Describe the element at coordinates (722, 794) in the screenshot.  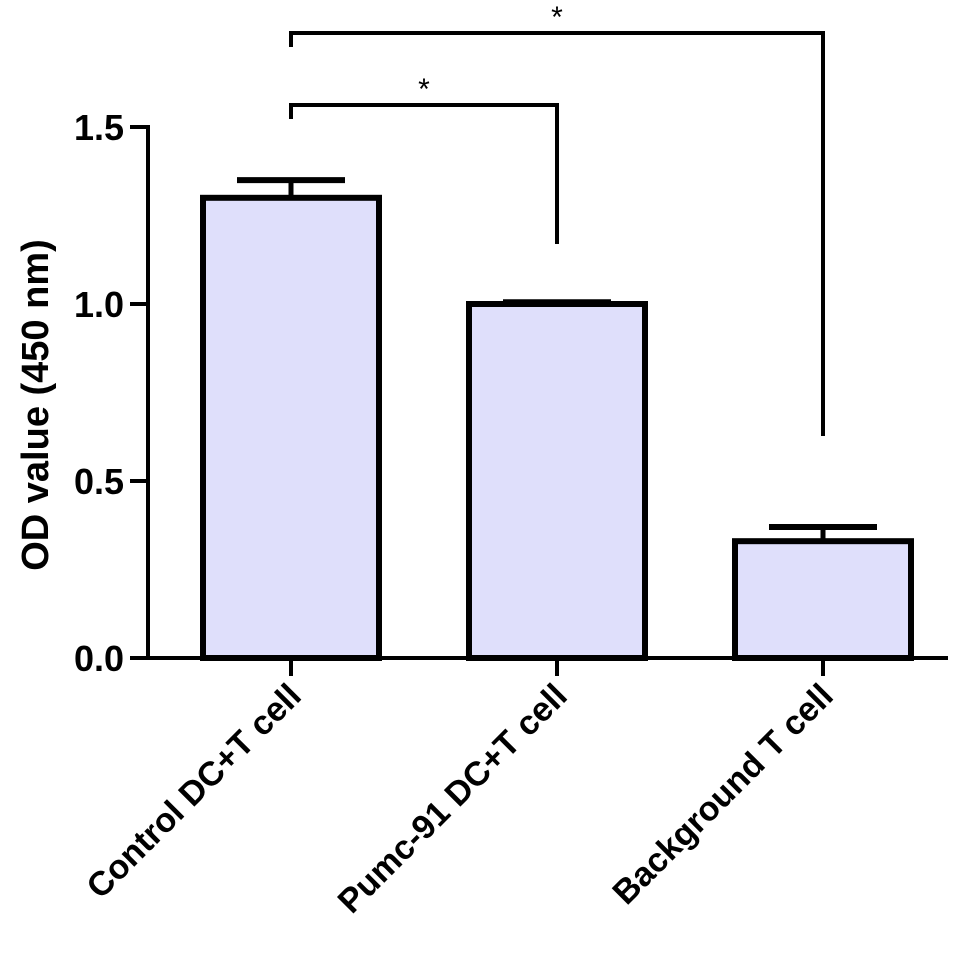
I see `x-tick-label: Background T cell` at that location.